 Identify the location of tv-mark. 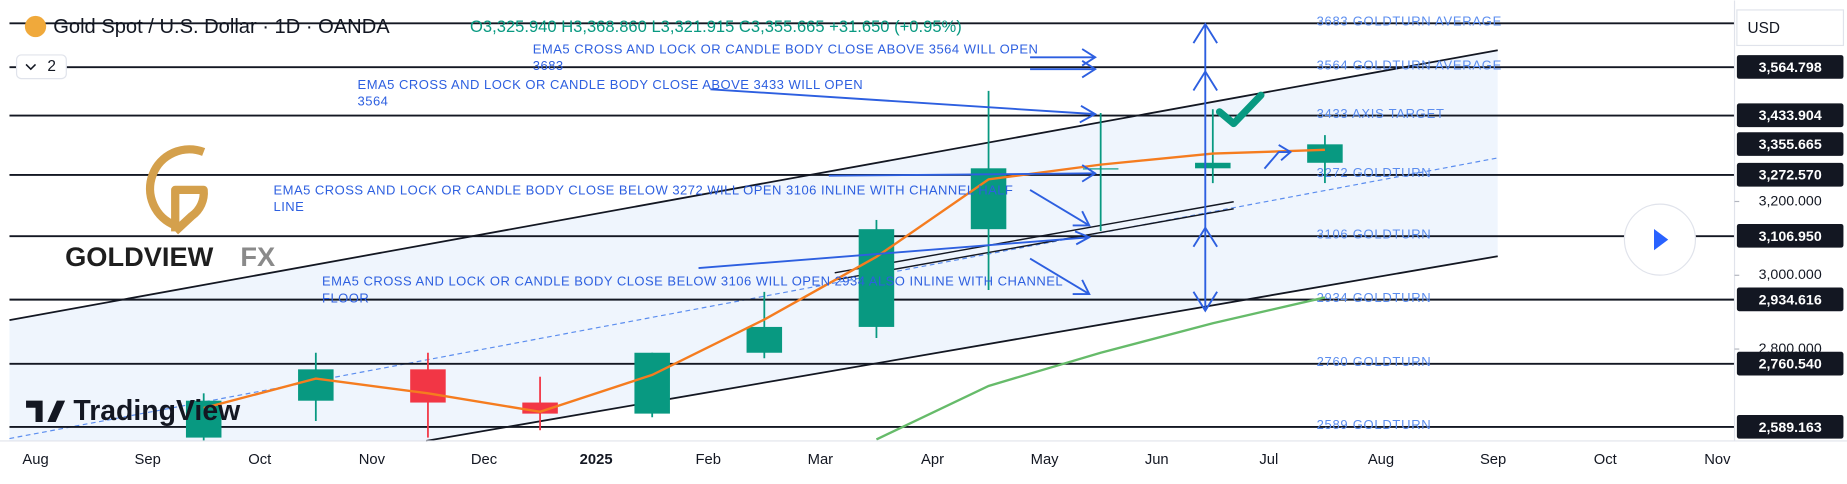
(46, 411).